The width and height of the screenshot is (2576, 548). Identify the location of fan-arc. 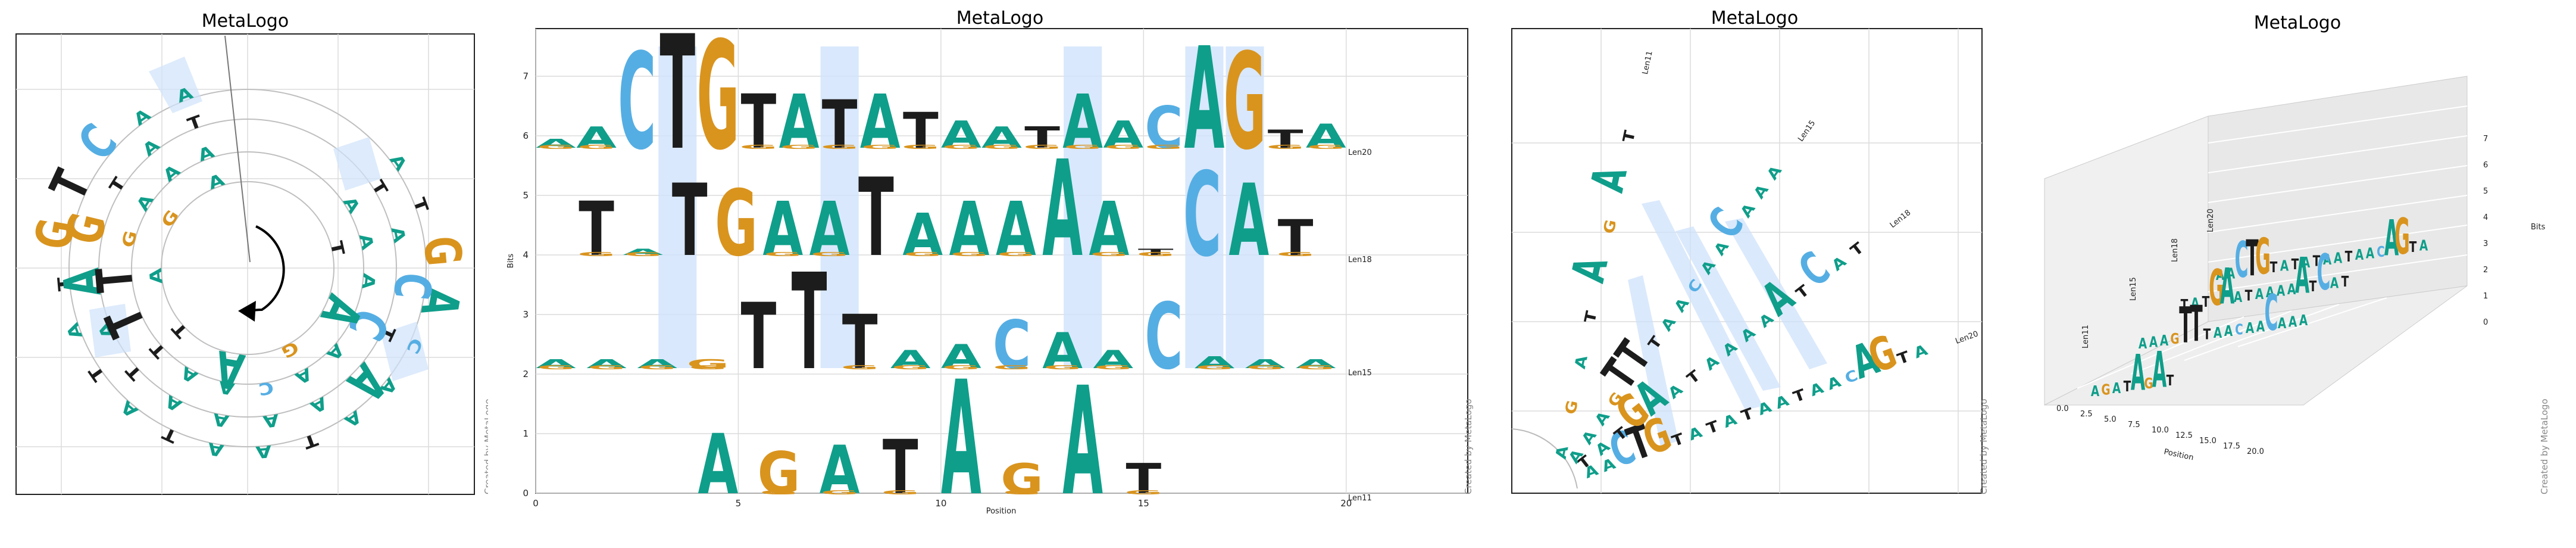
(1544, 458).